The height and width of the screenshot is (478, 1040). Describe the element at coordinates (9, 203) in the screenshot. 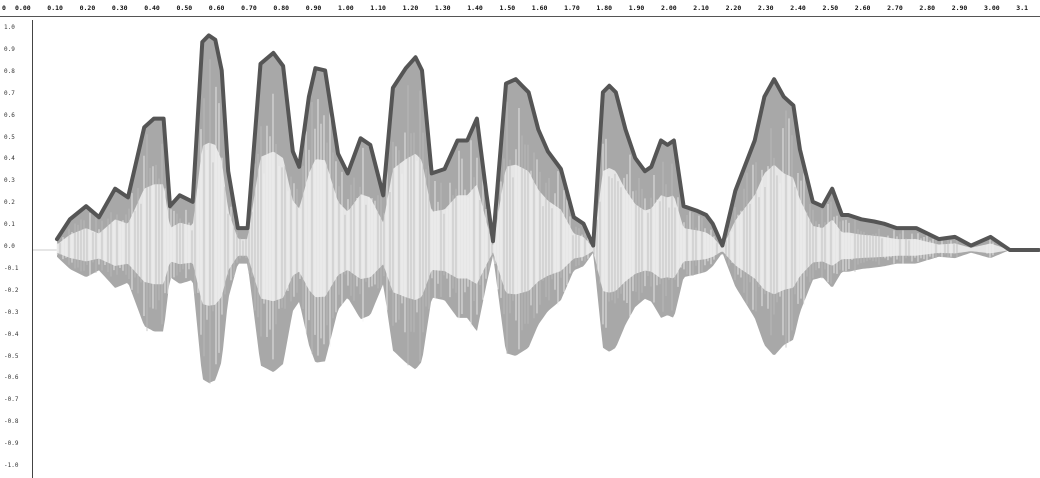

I see `amplitude-tick-label: 0.2` at that location.